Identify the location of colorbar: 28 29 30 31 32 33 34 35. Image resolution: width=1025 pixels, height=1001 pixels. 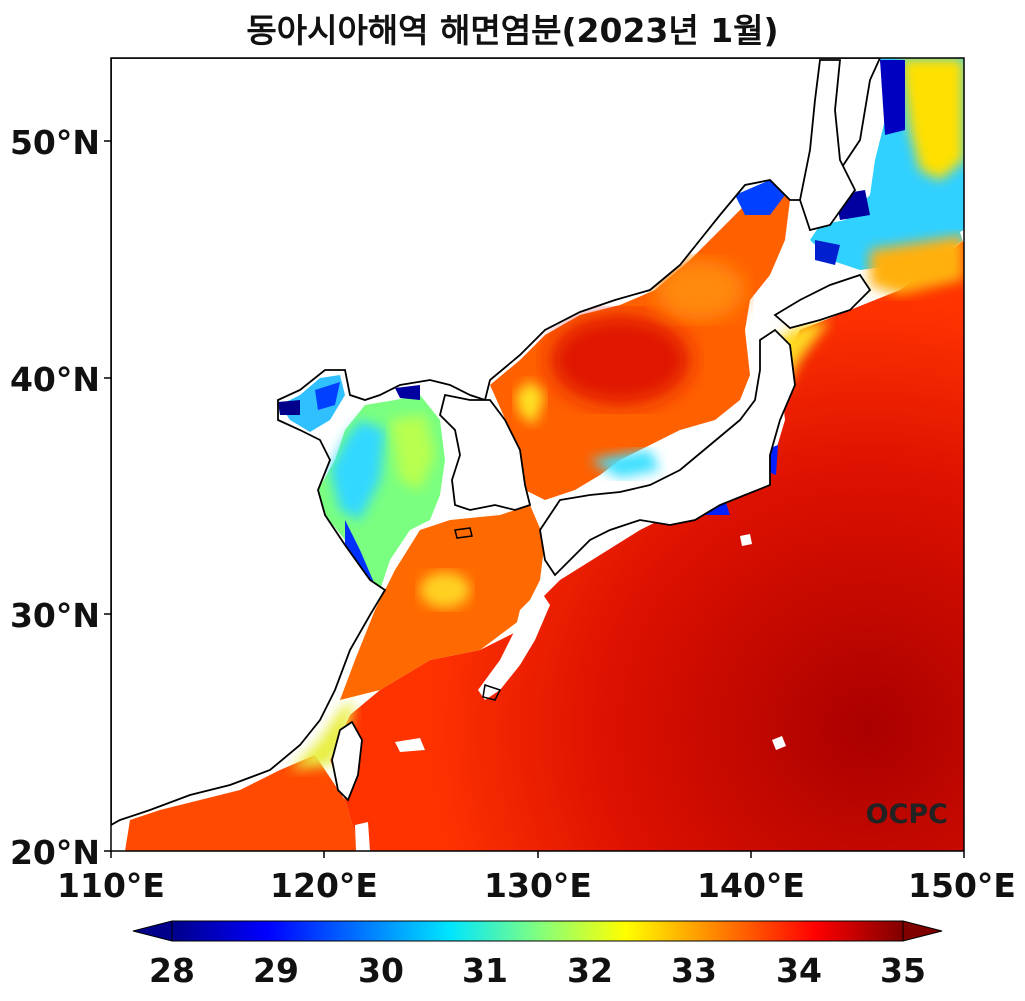
(537, 955).